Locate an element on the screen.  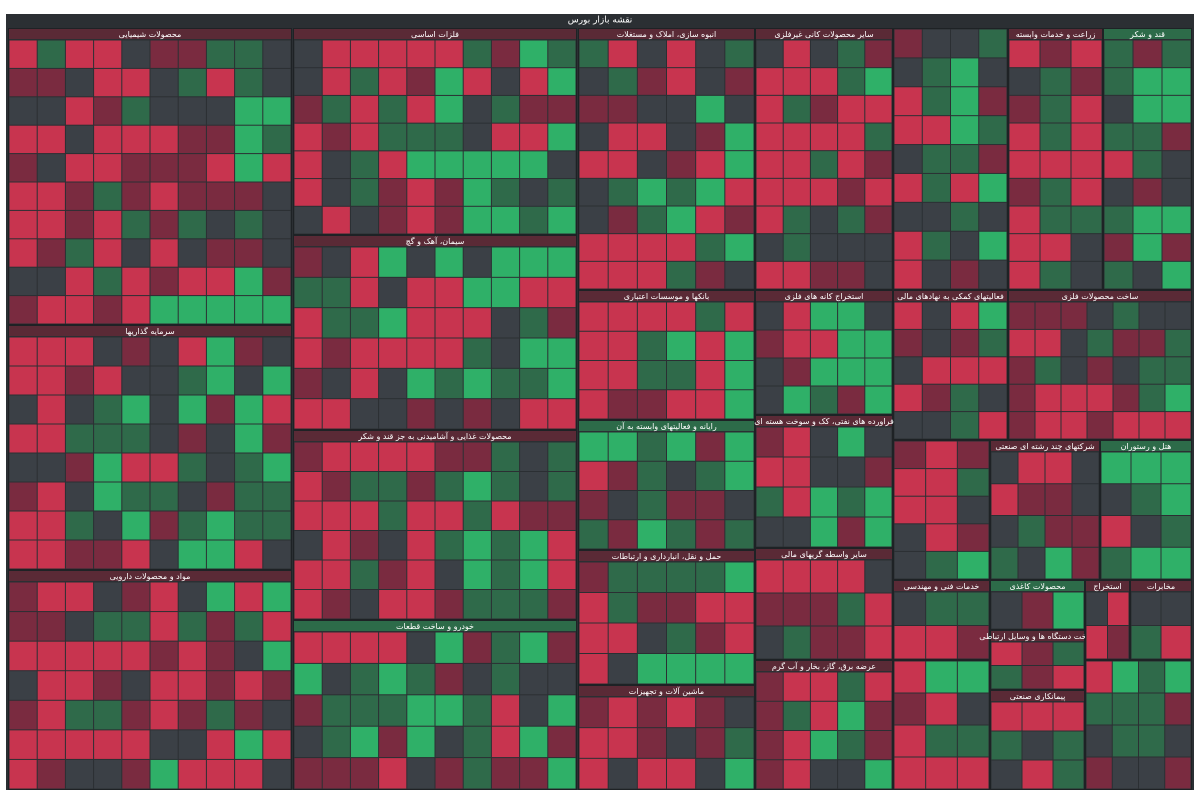
sector-title: حمل و نقل، انبارداری و ارتباطات is located at coordinates (667, 556).